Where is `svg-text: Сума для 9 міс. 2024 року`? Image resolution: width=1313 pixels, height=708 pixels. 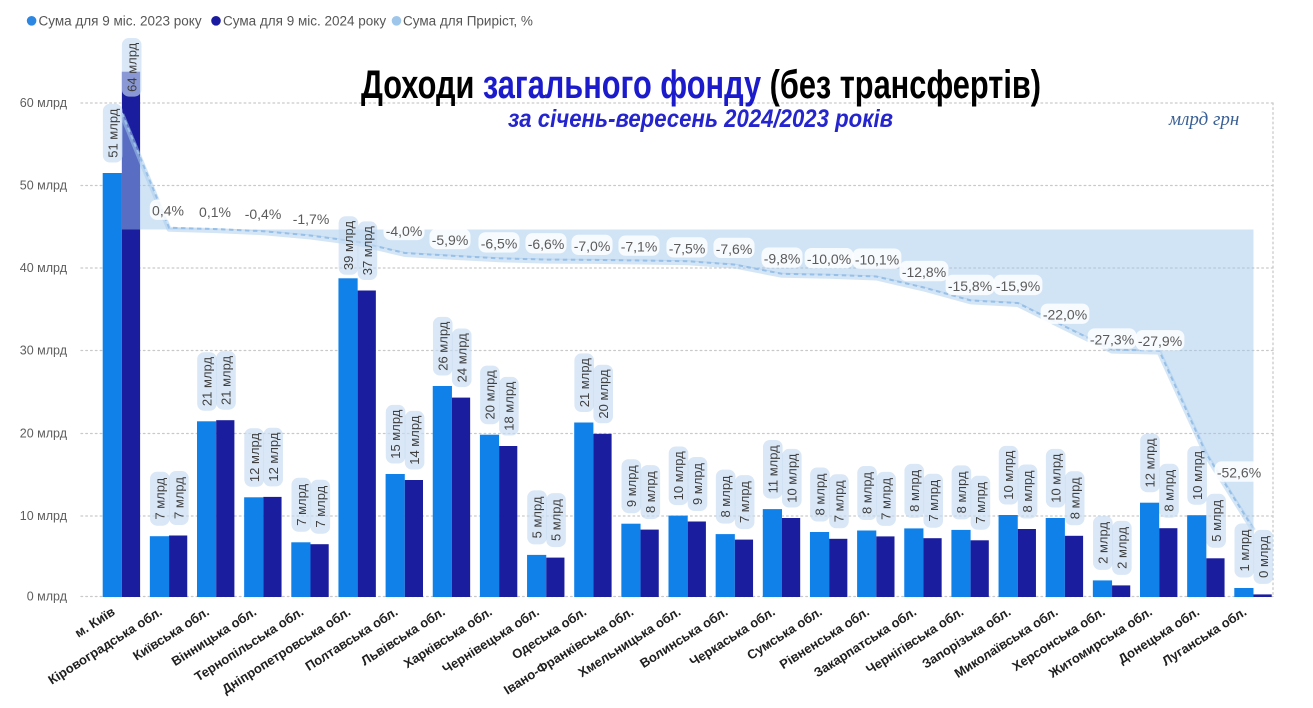
svg-text: Сума для 9 міс. 2024 року is located at coordinates (304, 21).